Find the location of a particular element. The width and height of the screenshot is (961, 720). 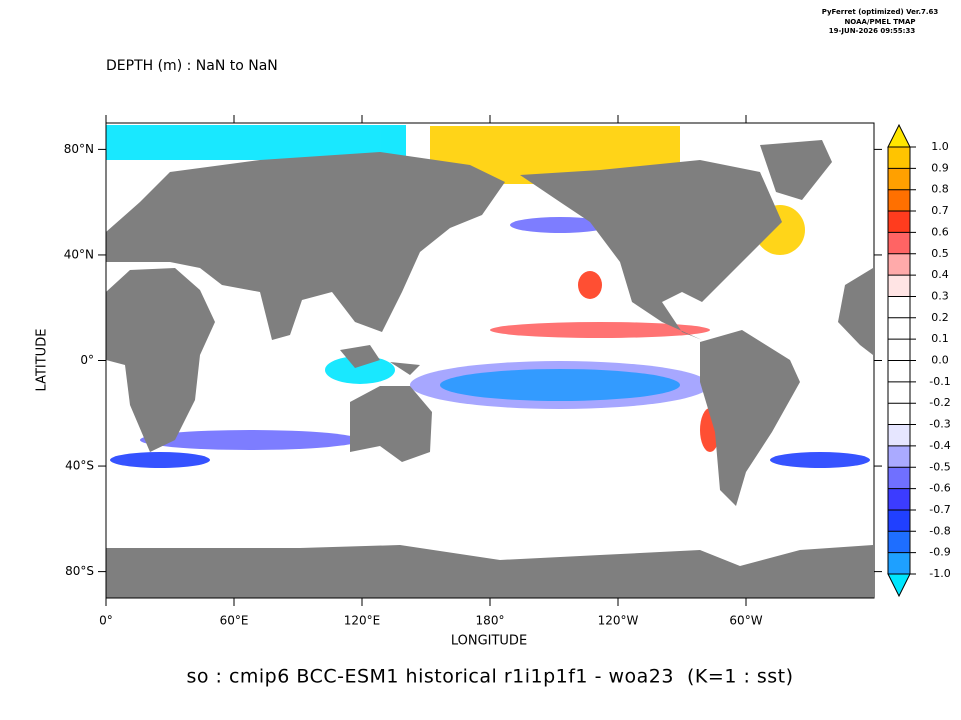

land-australia is located at coordinates (391, 424).